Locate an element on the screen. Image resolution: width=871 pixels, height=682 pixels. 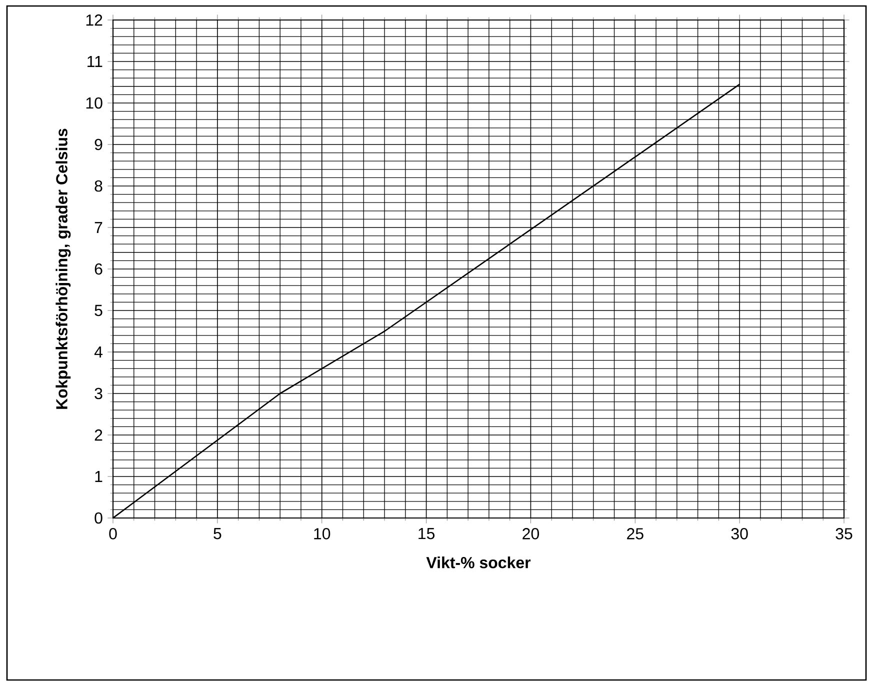
y-tick-label: 6 is located at coordinates (98, 269).